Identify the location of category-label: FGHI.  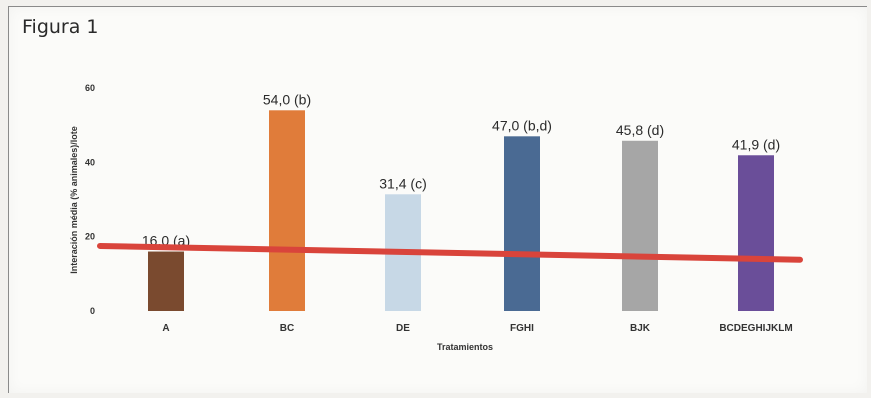
(522, 328).